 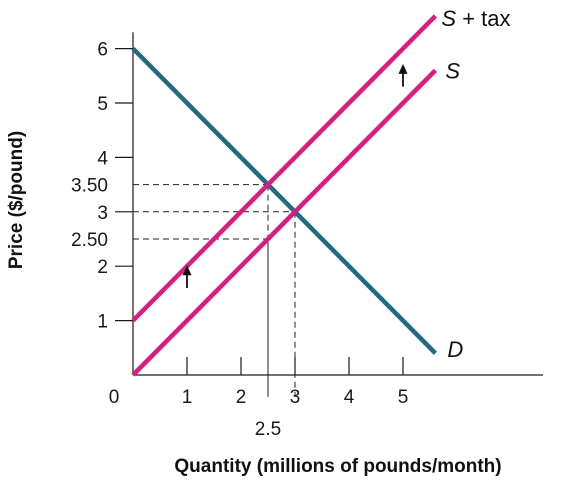 What do you see at coordinates (89, 186) in the screenshot?
I see `y-extra-tick-label-3.50: 3.50` at bounding box center [89, 186].